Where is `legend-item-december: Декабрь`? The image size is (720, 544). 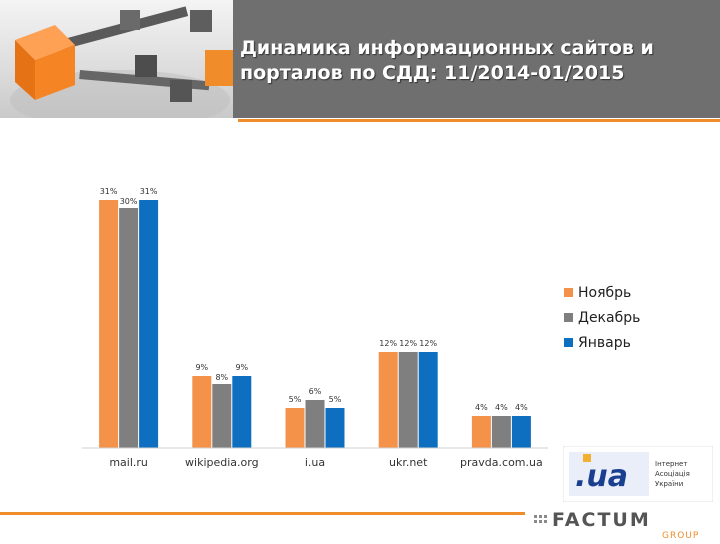
legend-item-december: Декабрь is located at coordinates (602, 317).